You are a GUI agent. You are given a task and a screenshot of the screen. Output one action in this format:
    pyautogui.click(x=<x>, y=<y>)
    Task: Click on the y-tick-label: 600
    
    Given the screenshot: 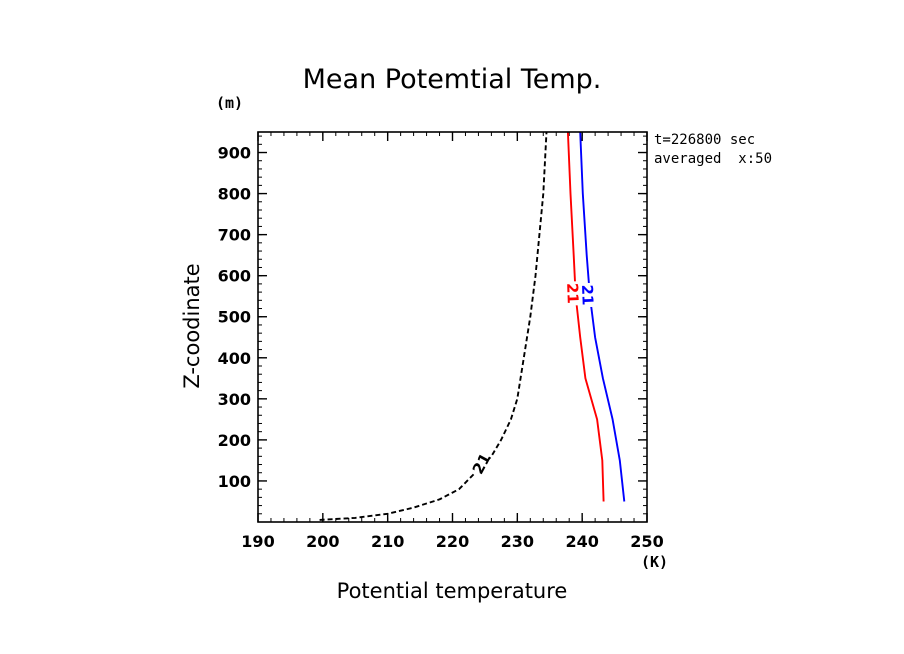 What is the action you would take?
    pyautogui.click(x=234, y=276)
    